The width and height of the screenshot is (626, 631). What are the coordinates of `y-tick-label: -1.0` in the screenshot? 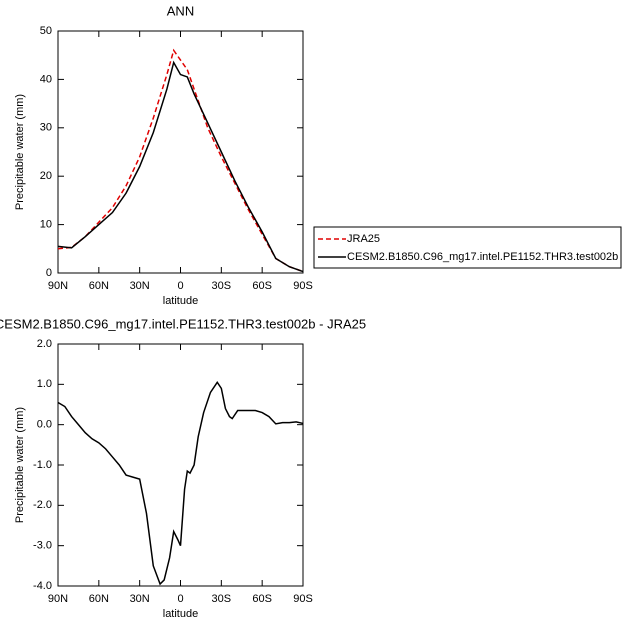 It's located at (42, 465).